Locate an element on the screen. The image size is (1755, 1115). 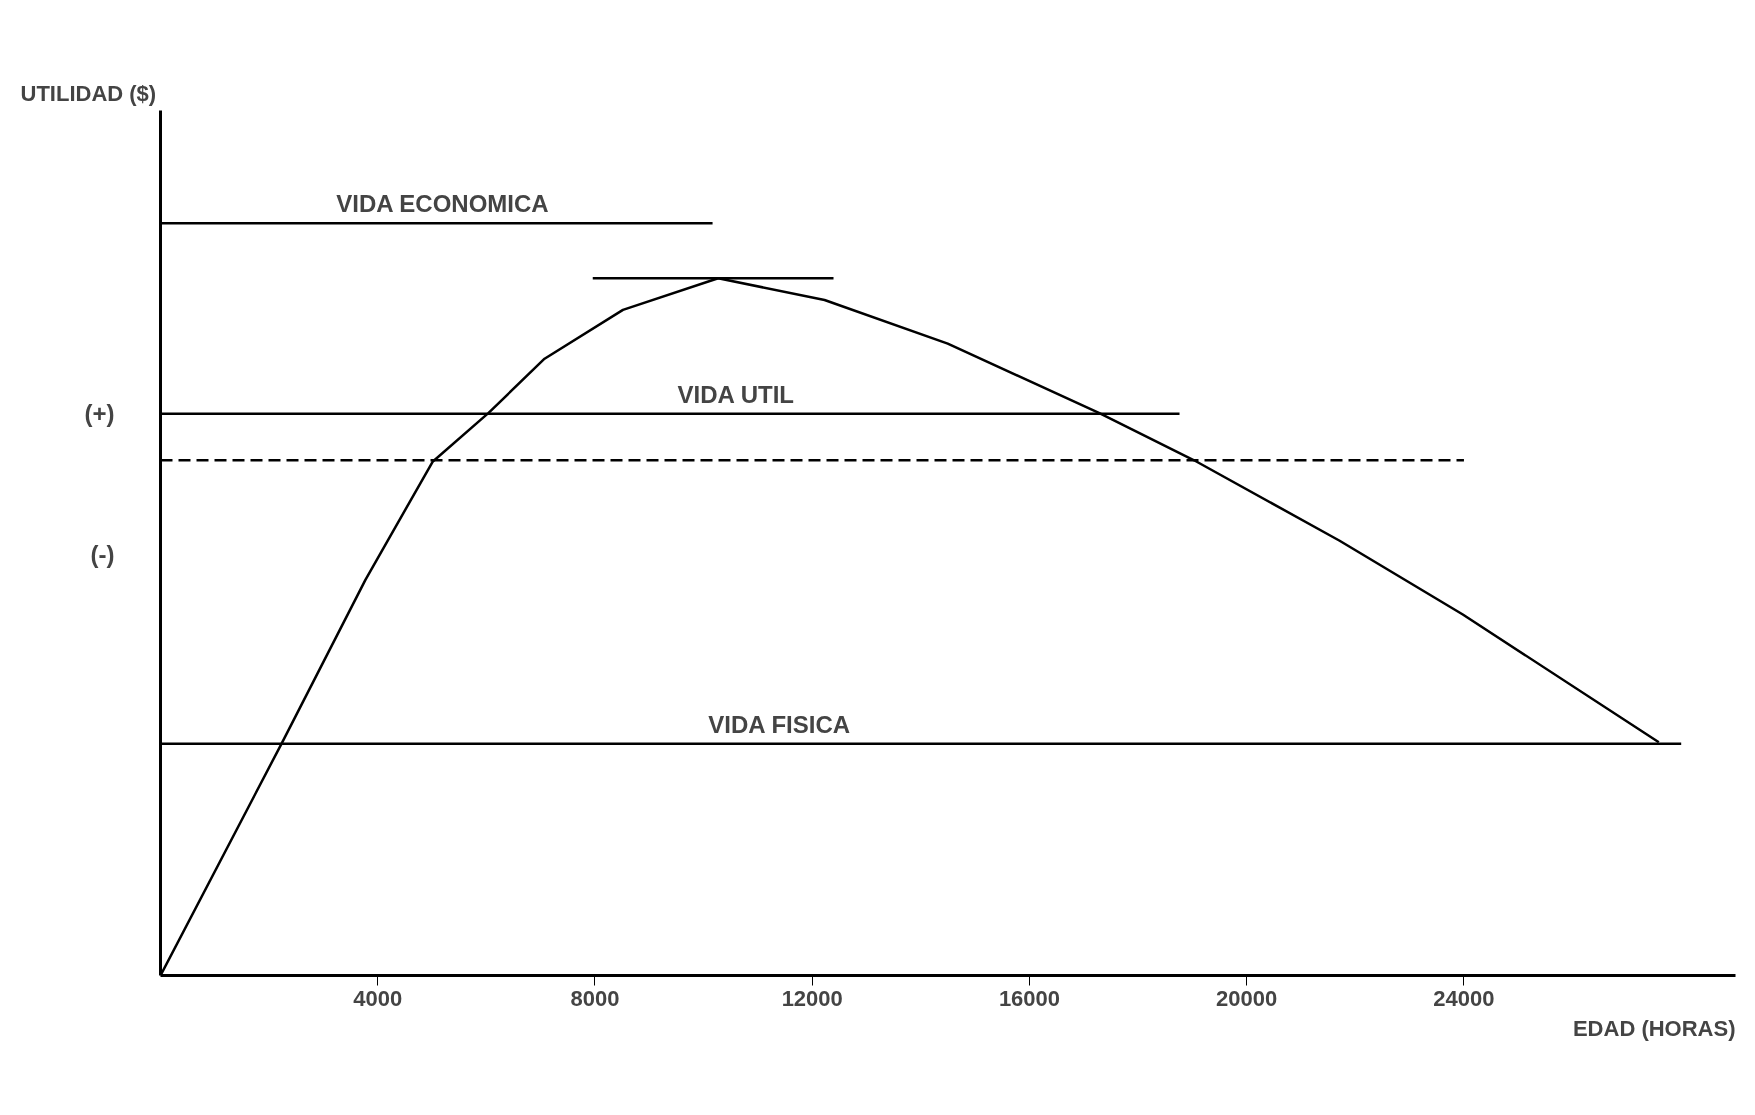
annotation: (+) is located at coordinates (99, 414).